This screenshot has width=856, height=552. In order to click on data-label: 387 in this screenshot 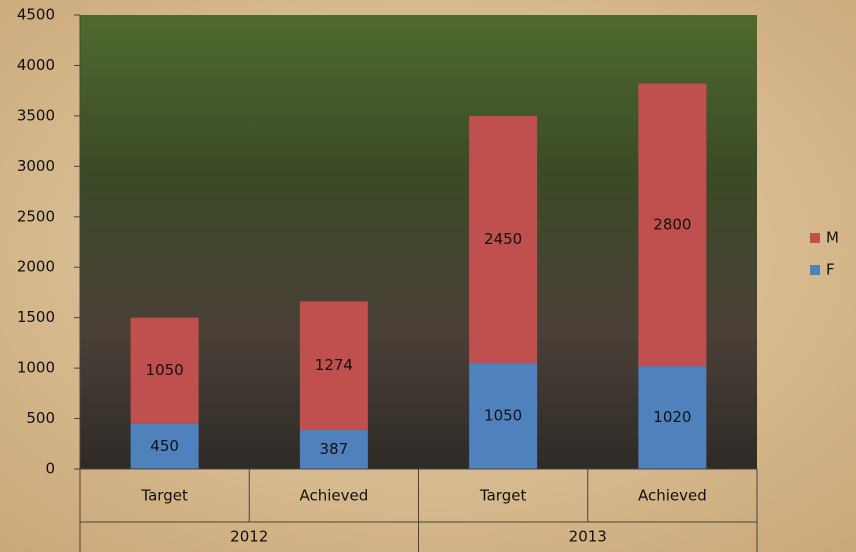, I will do `click(334, 449)`.